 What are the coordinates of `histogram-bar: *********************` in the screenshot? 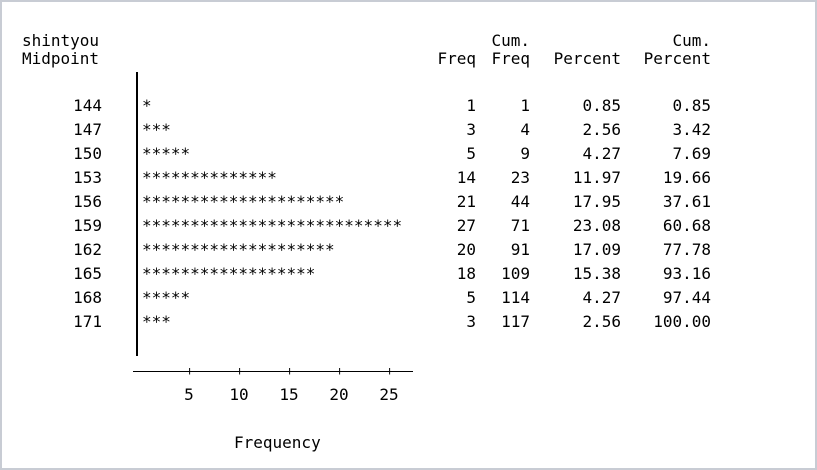 It's located at (243, 202).